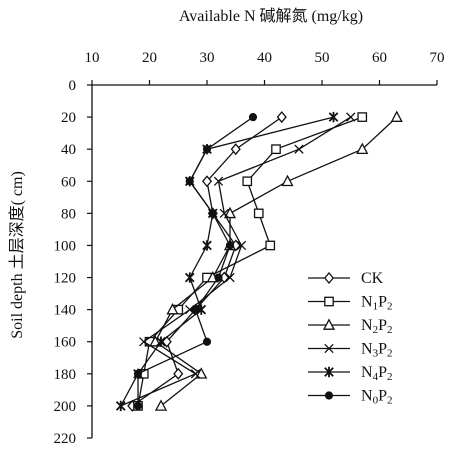 Image resolution: width=453 pixels, height=451 pixels. Describe the element at coordinates (350, 373) in the screenshot. I see `legend-entry: N4P2` at that location.